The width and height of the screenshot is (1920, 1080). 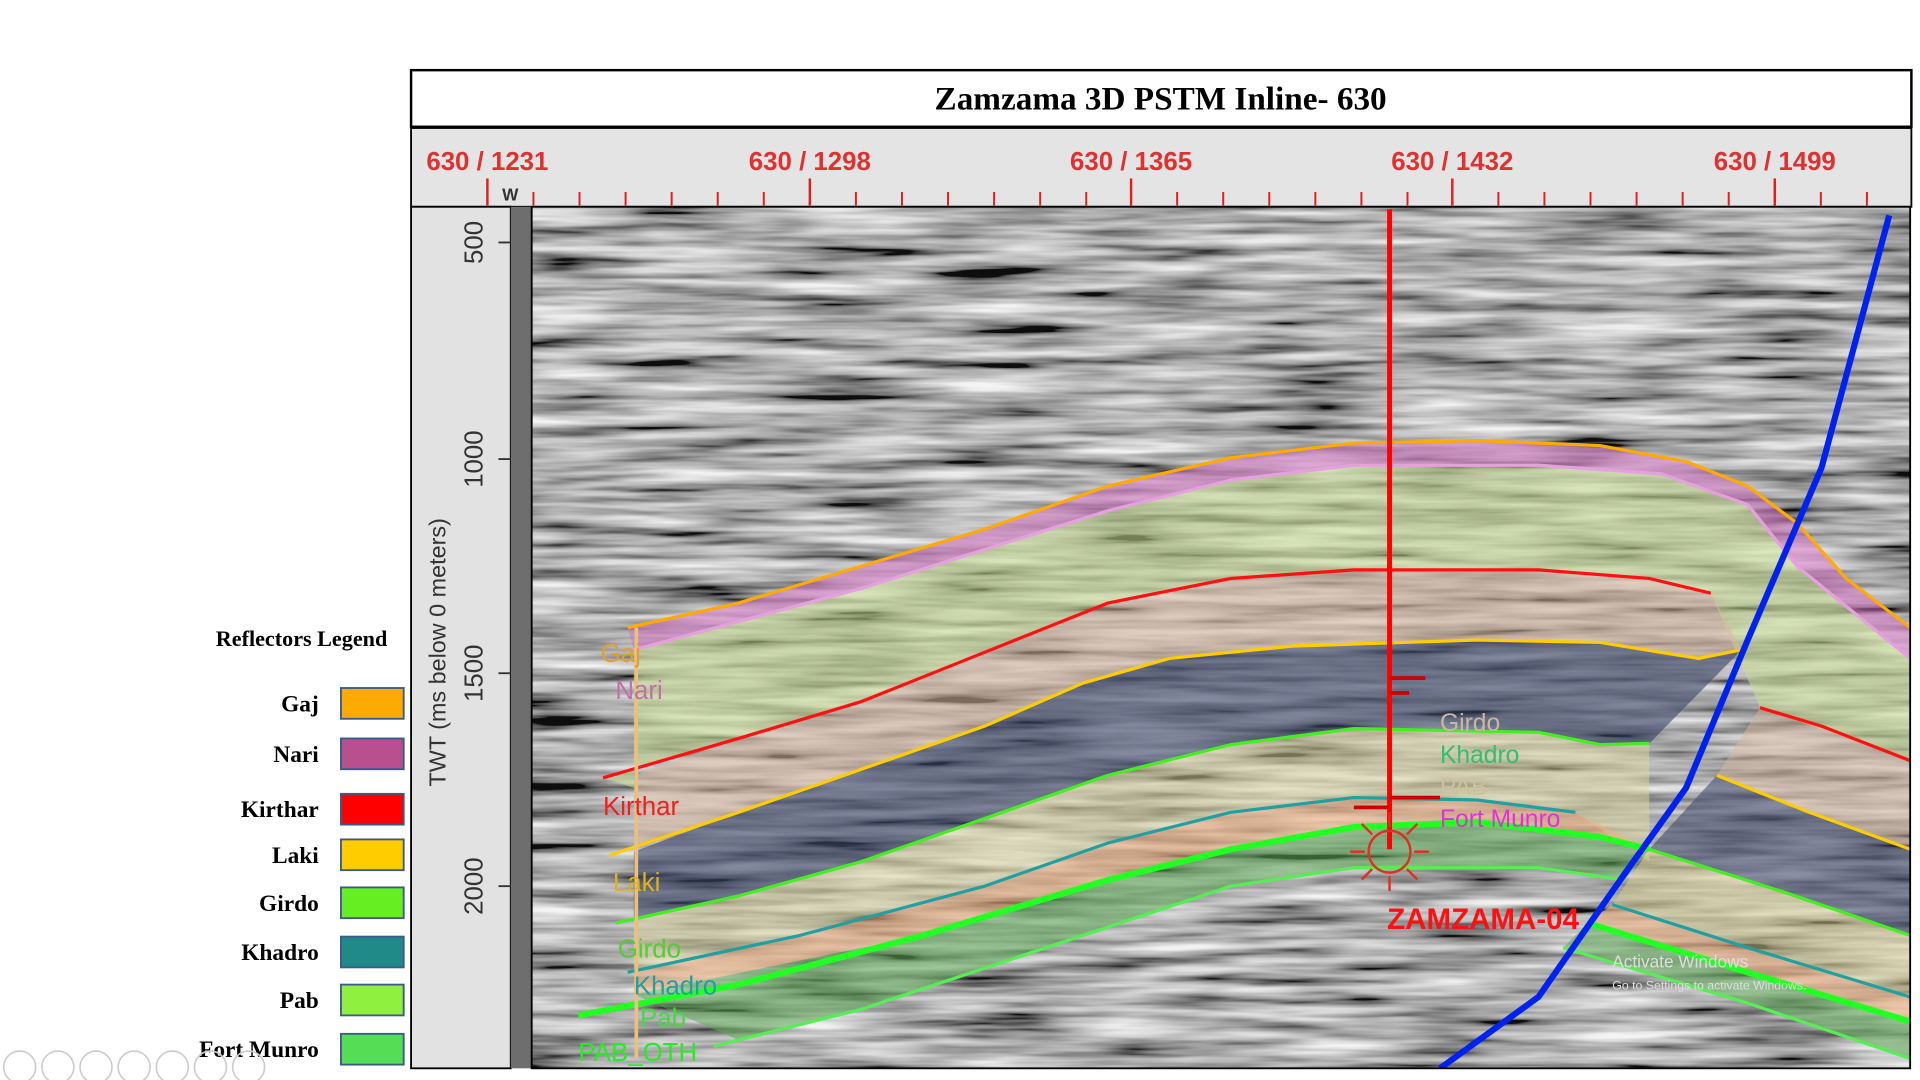 What do you see at coordinates (1131, 162) in the screenshot?
I see `x-tick-label: 630 / 1365` at bounding box center [1131, 162].